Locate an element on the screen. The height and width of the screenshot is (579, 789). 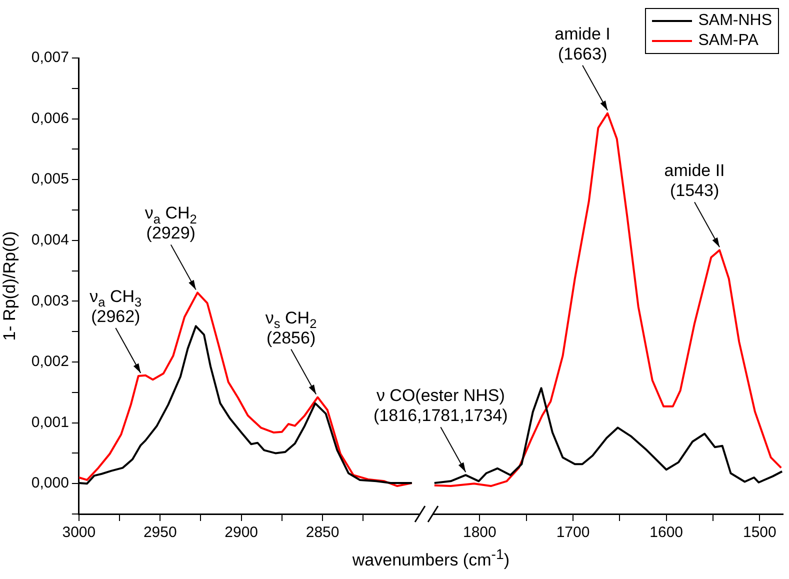
annotation: ν CO(ester NHS) (1816,1781,1734) is located at coordinates (441, 406).